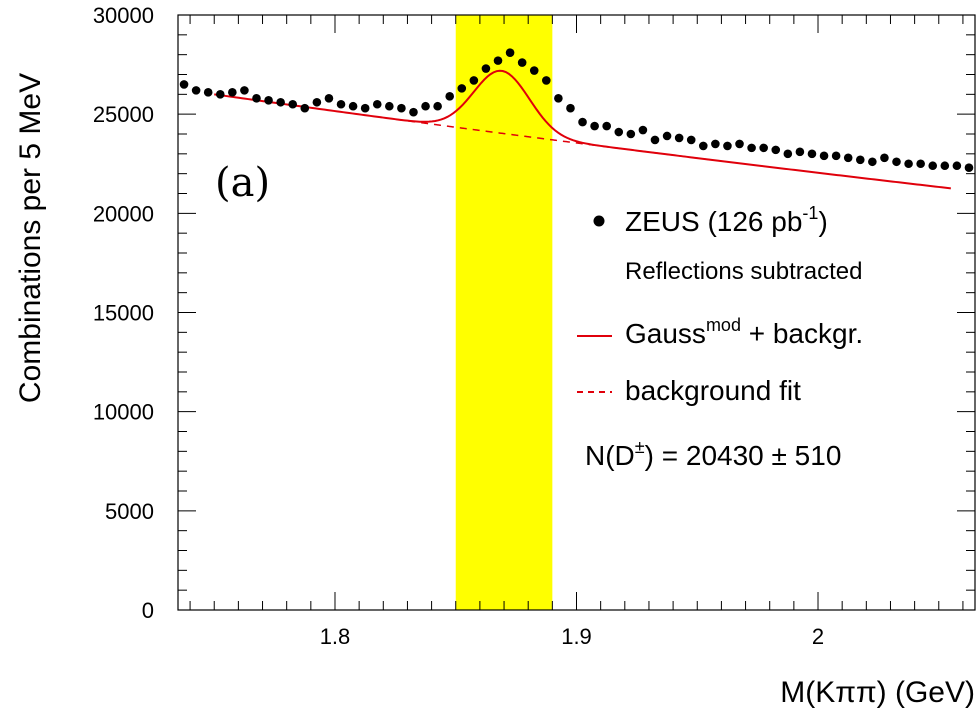 The image size is (980, 713). I want to click on y-tick-label: 25000, so click(123, 114).